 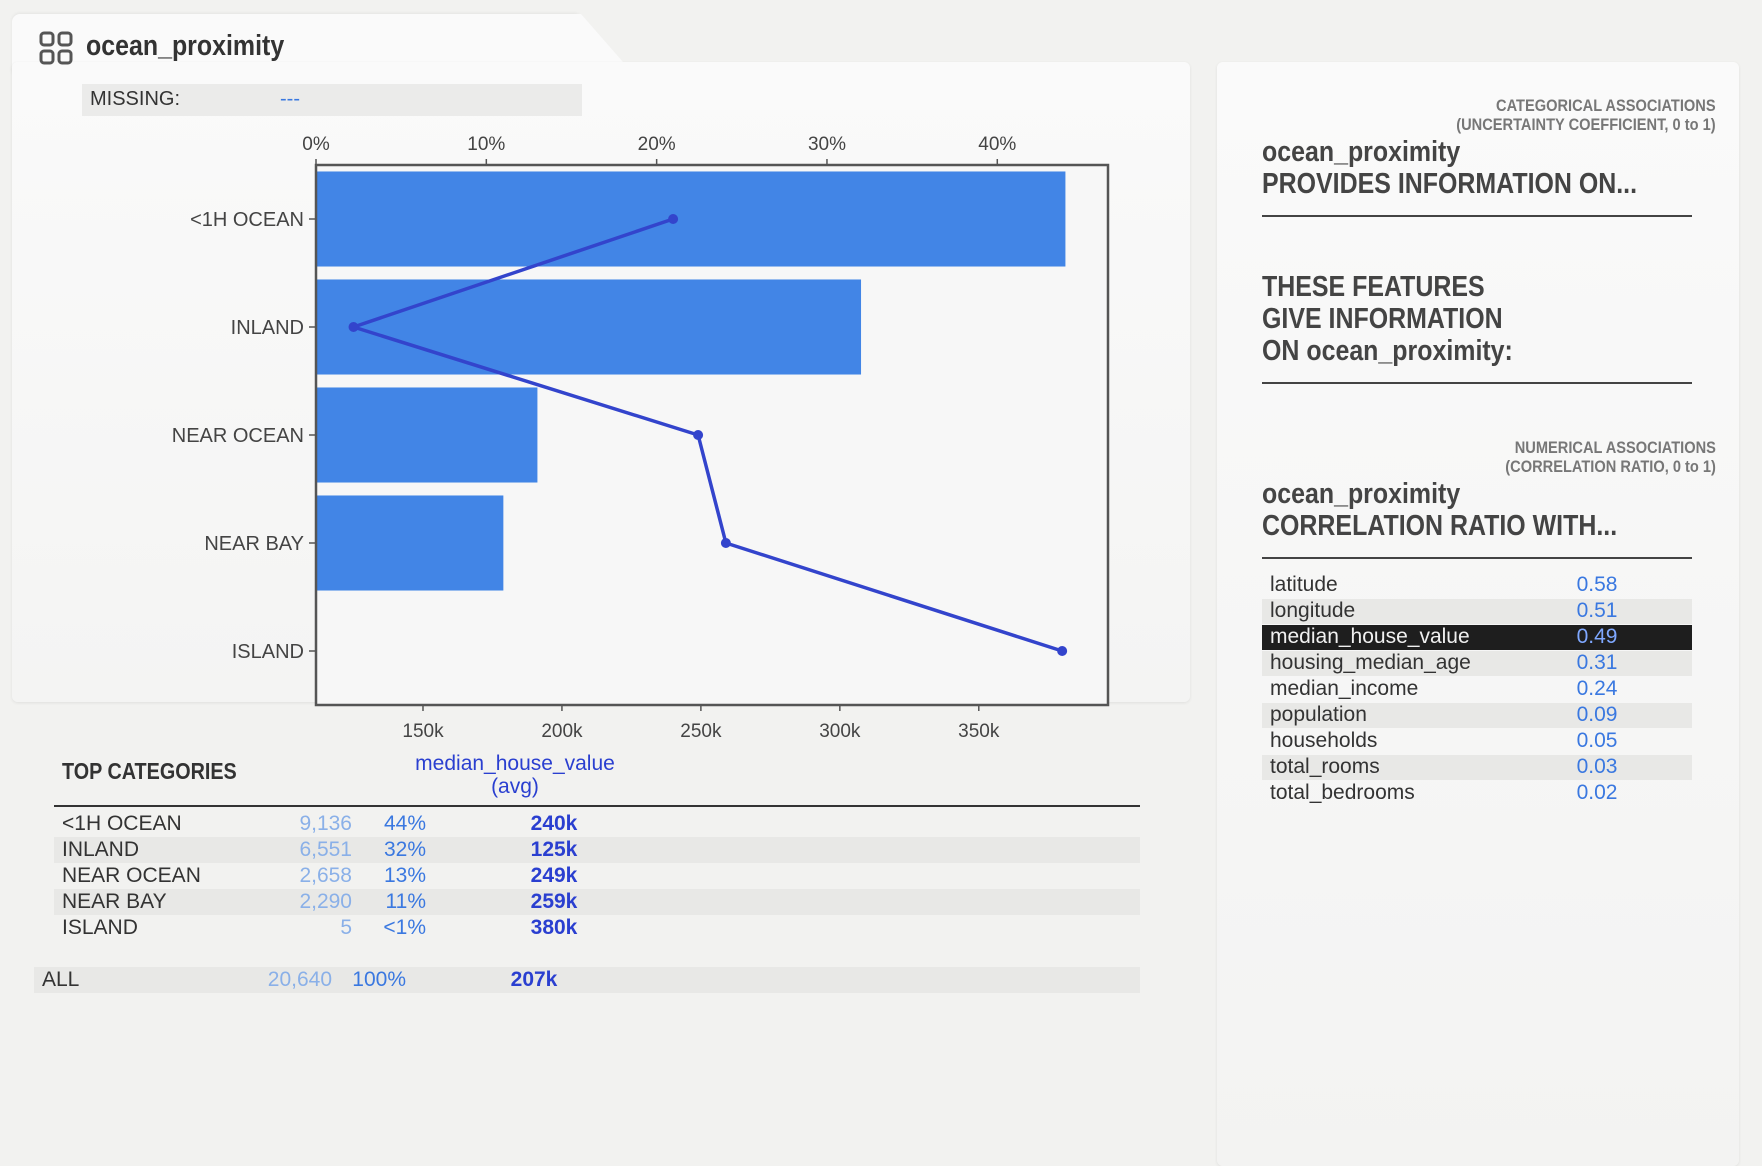 What do you see at coordinates (1382, 319) in the screenshot?
I see `reverse-title-line2: GIVE INFORMATION` at bounding box center [1382, 319].